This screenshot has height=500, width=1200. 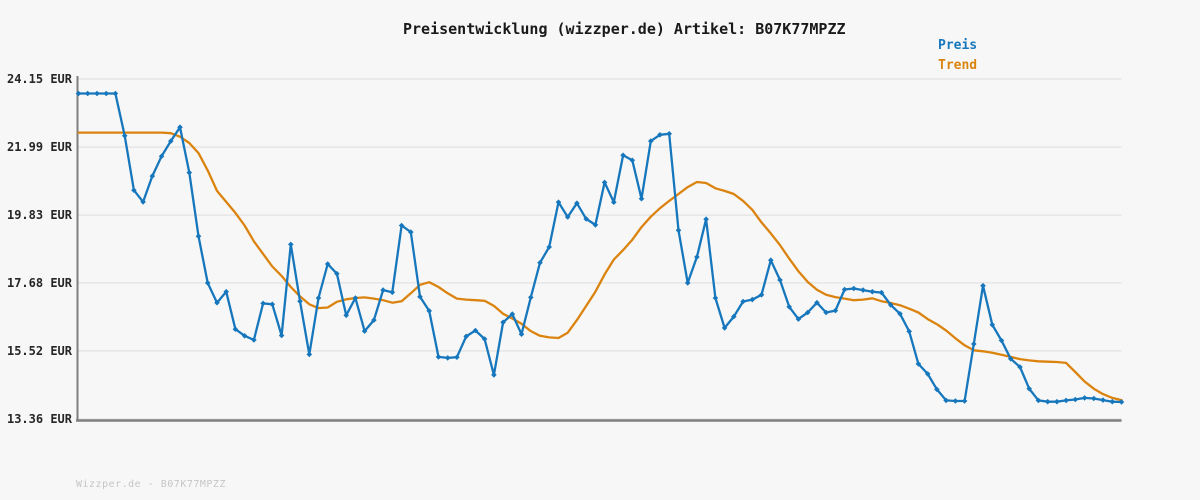 What do you see at coordinates (151, 484) in the screenshot?
I see `watermark: Wizzper.de - B07K77MPZZ` at bounding box center [151, 484].